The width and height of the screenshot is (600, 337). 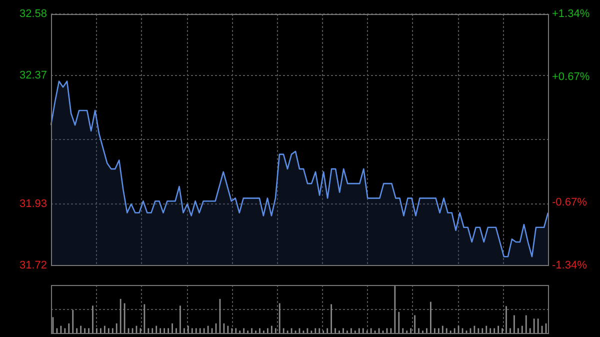 What do you see at coordinates (570, 265) in the screenshot?
I see `y2-tick-label: -1.34%` at bounding box center [570, 265].